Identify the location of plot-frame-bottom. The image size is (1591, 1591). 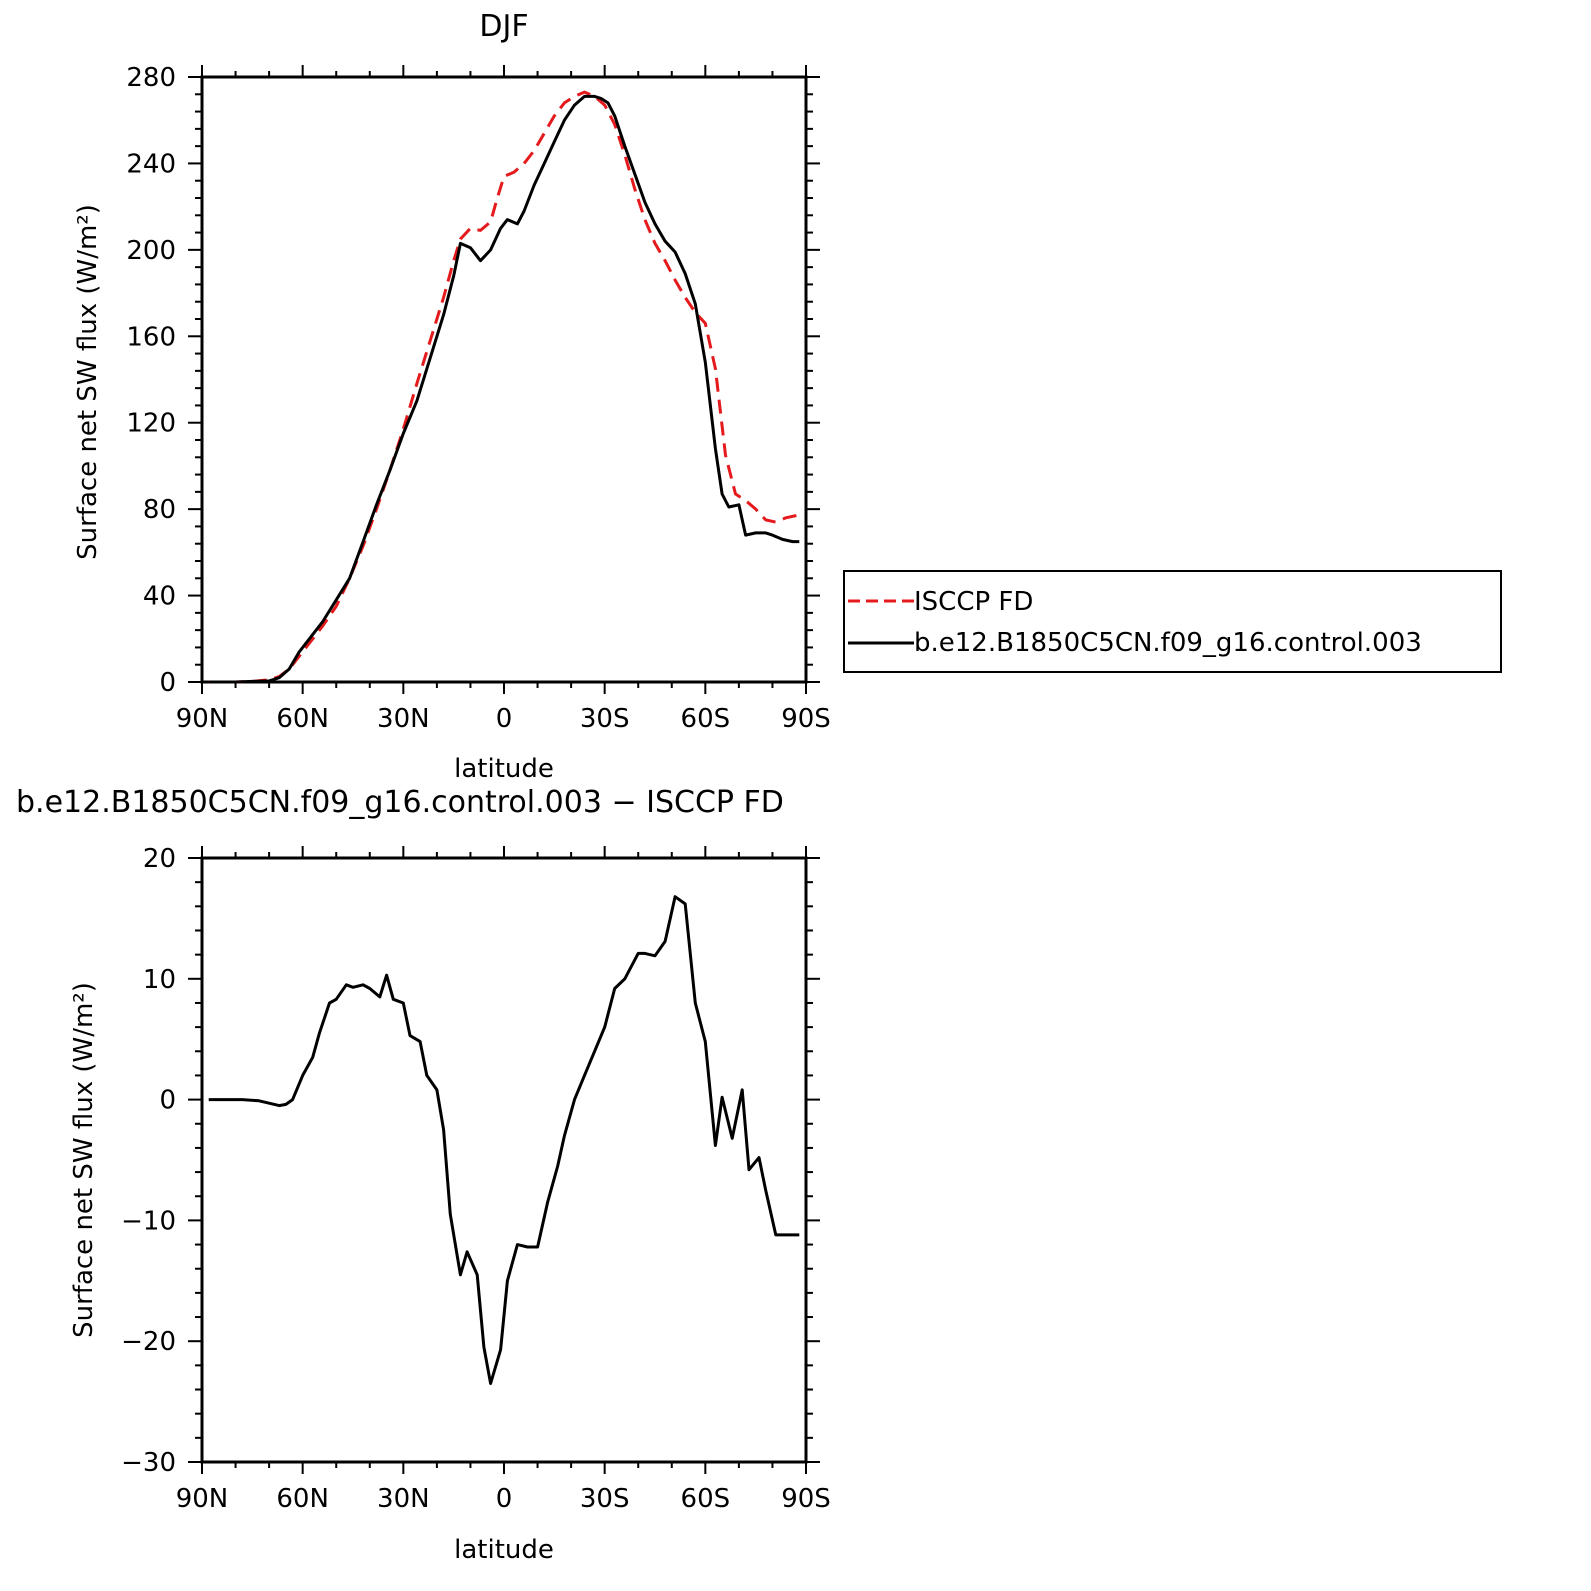
(504, 1160).